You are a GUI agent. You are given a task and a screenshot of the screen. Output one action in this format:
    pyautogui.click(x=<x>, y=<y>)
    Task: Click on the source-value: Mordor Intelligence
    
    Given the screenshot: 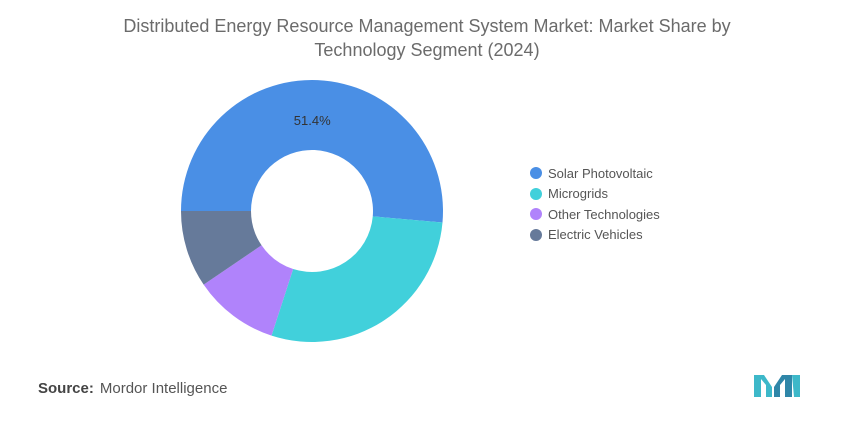 What is the action you would take?
    pyautogui.click(x=163, y=388)
    